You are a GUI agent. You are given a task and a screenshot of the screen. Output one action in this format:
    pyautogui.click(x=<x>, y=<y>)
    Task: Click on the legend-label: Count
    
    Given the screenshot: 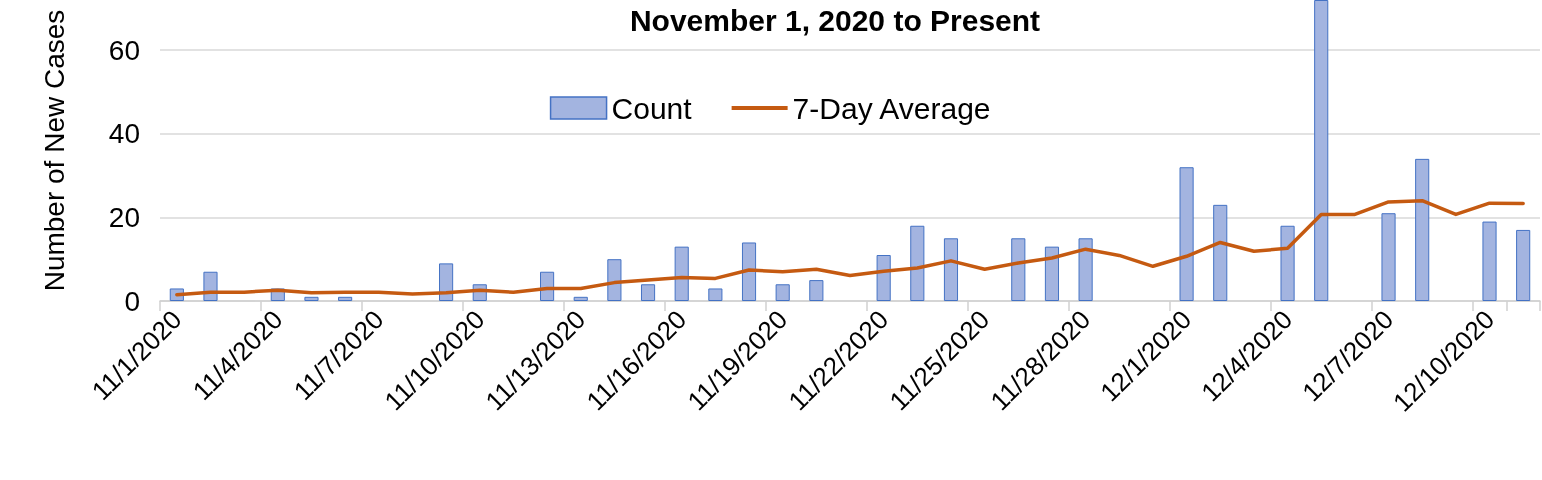 What is the action you would take?
    pyautogui.click(x=652, y=108)
    